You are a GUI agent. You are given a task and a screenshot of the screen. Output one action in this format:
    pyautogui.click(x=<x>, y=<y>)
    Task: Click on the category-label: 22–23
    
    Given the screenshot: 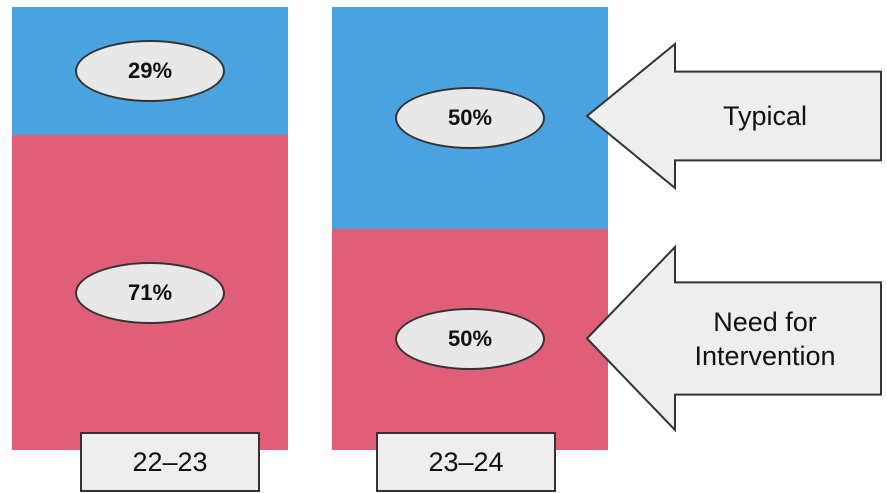 What is the action you would take?
    pyautogui.click(x=170, y=462)
    